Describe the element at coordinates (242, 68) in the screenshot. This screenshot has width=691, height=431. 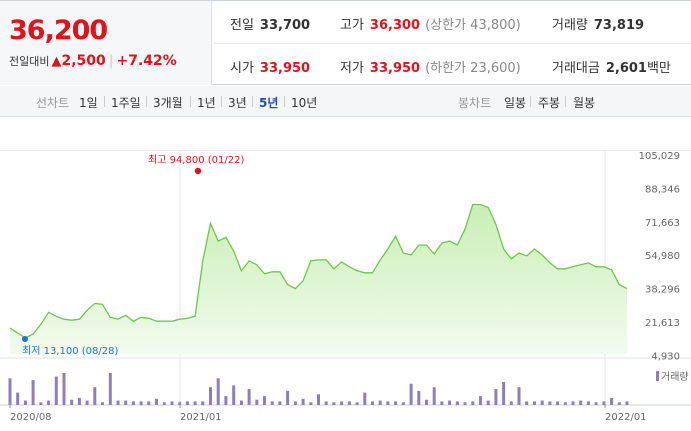
I see `stat-open-label: 시가` at that location.